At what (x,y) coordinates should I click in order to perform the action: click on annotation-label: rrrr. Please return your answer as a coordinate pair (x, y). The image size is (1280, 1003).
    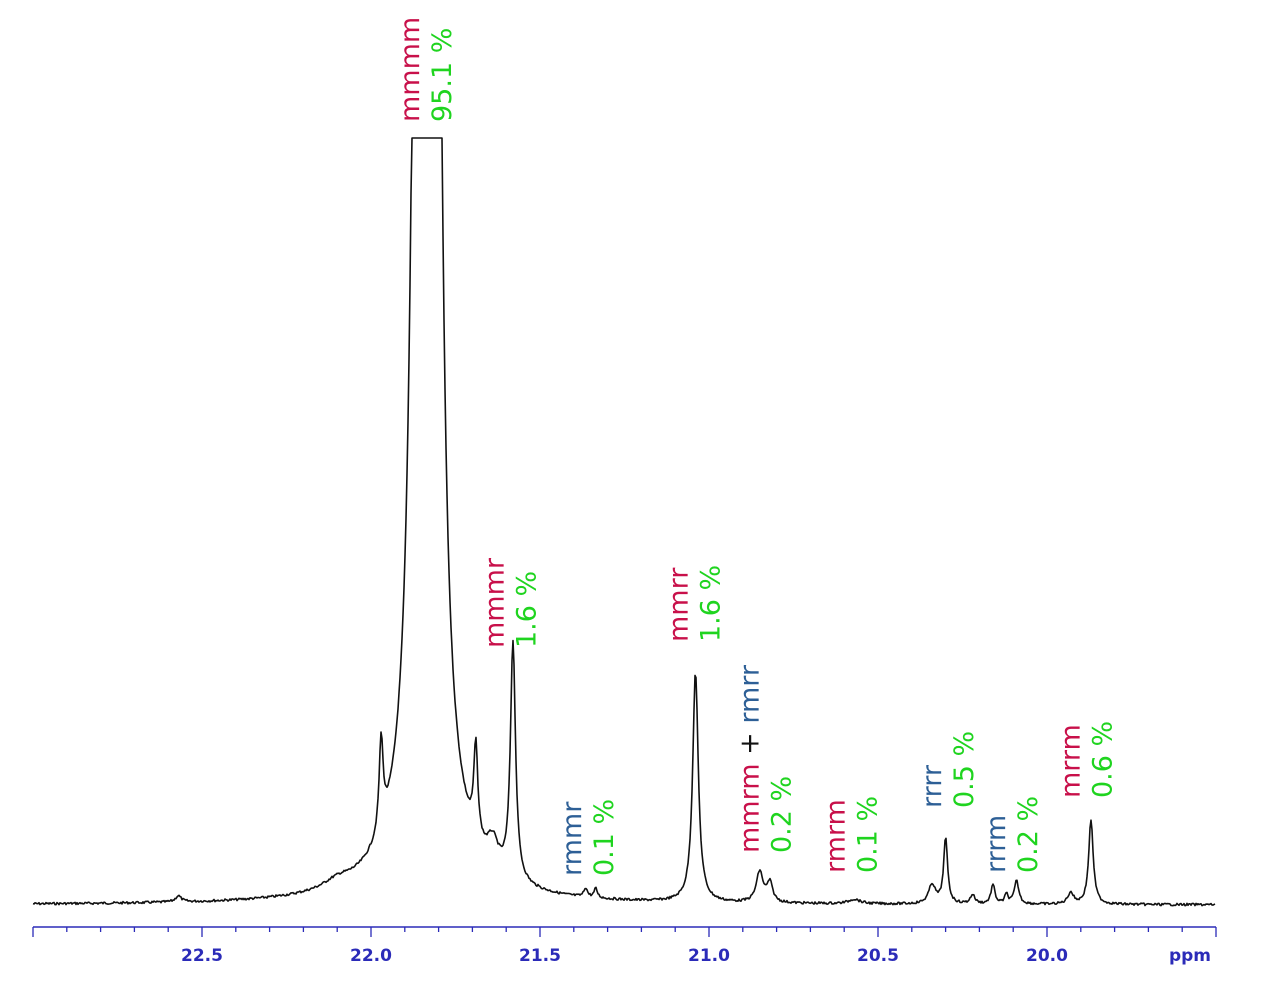
    Looking at the image, I should click on (932, 786).